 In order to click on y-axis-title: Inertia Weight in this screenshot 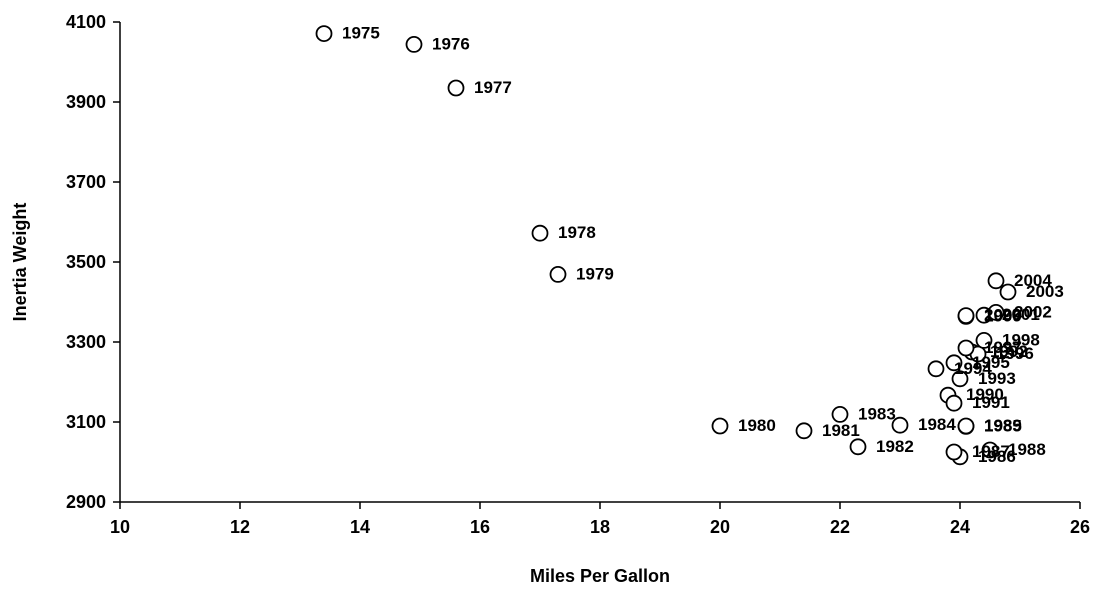, I will do `click(20, 262)`.